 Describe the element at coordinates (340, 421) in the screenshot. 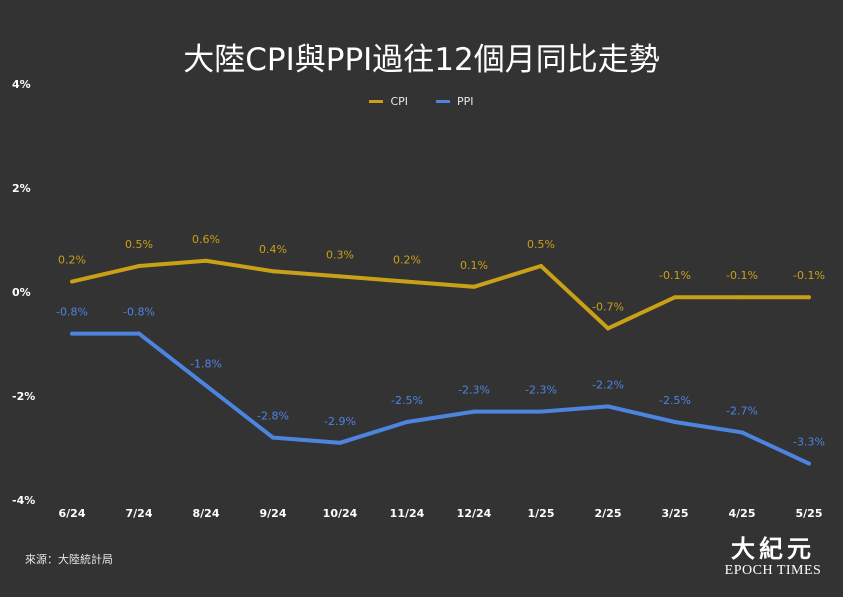

I see `data-label-ppi: -2.9%` at that location.